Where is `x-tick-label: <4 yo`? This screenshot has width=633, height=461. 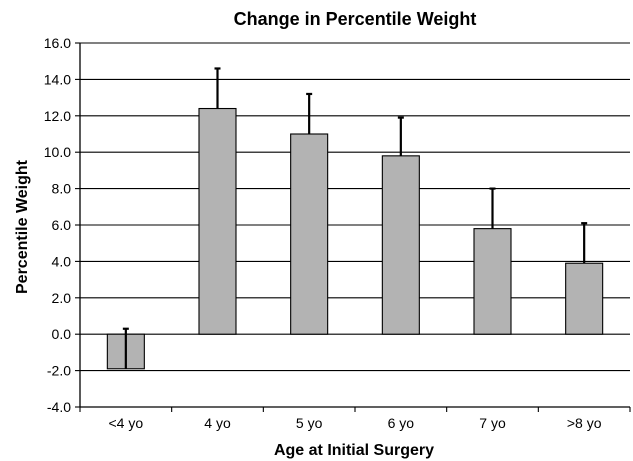 x-tick-label: <4 yo is located at coordinates (126, 423).